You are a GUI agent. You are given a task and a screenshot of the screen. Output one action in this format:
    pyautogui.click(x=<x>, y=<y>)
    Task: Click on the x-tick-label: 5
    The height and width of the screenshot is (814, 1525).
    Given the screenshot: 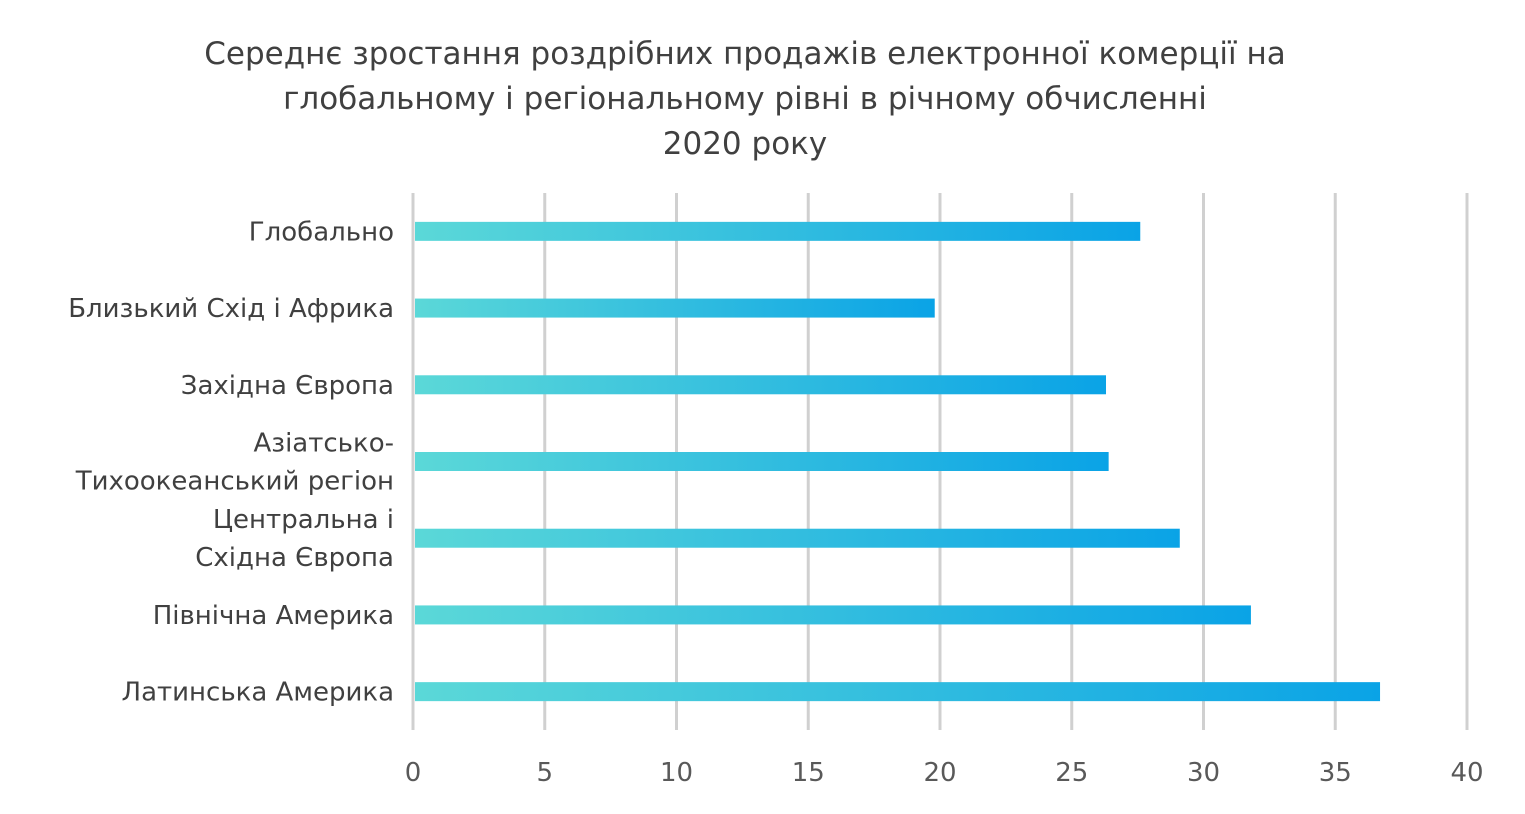 What is the action you would take?
    pyautogui.click(x=544, y=773)
    